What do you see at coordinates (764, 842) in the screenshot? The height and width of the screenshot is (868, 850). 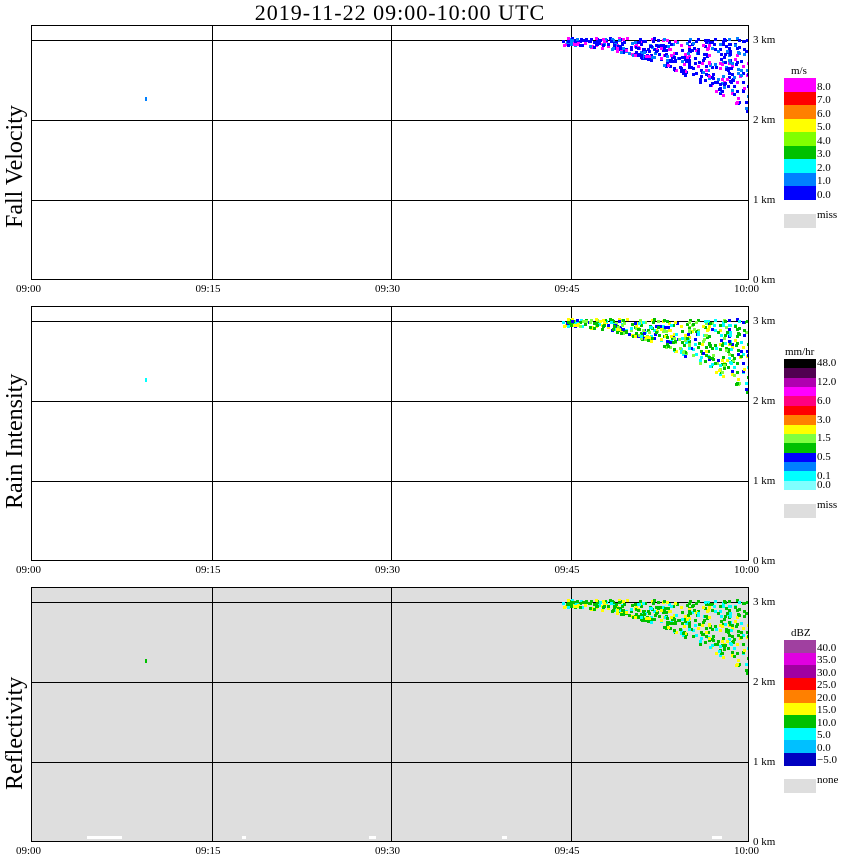 I see `y-tick-label: 0 km` at bounding box center [764, 842].